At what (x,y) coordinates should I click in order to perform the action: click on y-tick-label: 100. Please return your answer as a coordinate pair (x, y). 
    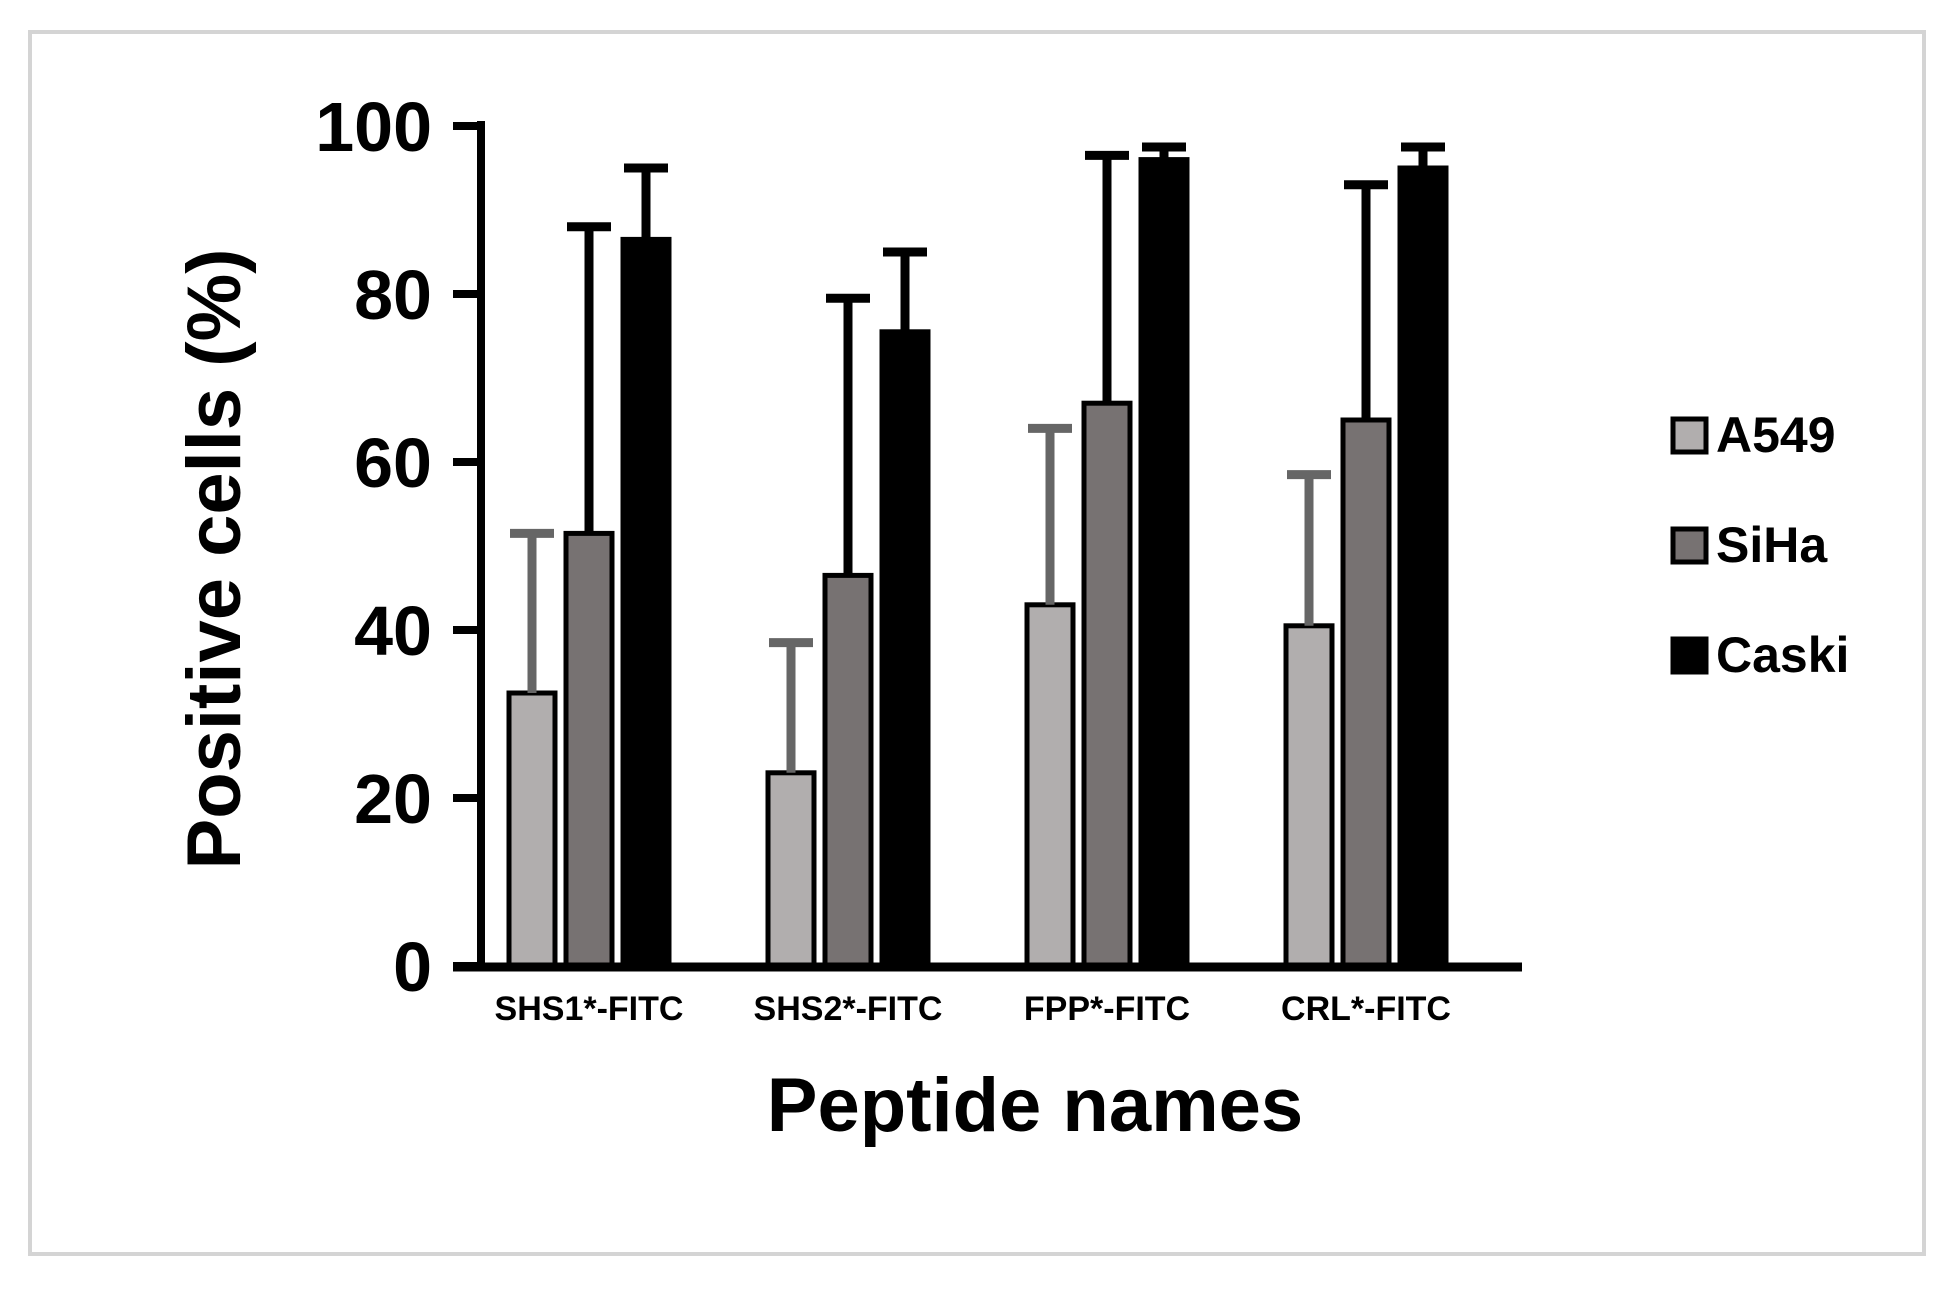
    Looking at the image, I should click on (373, 127).